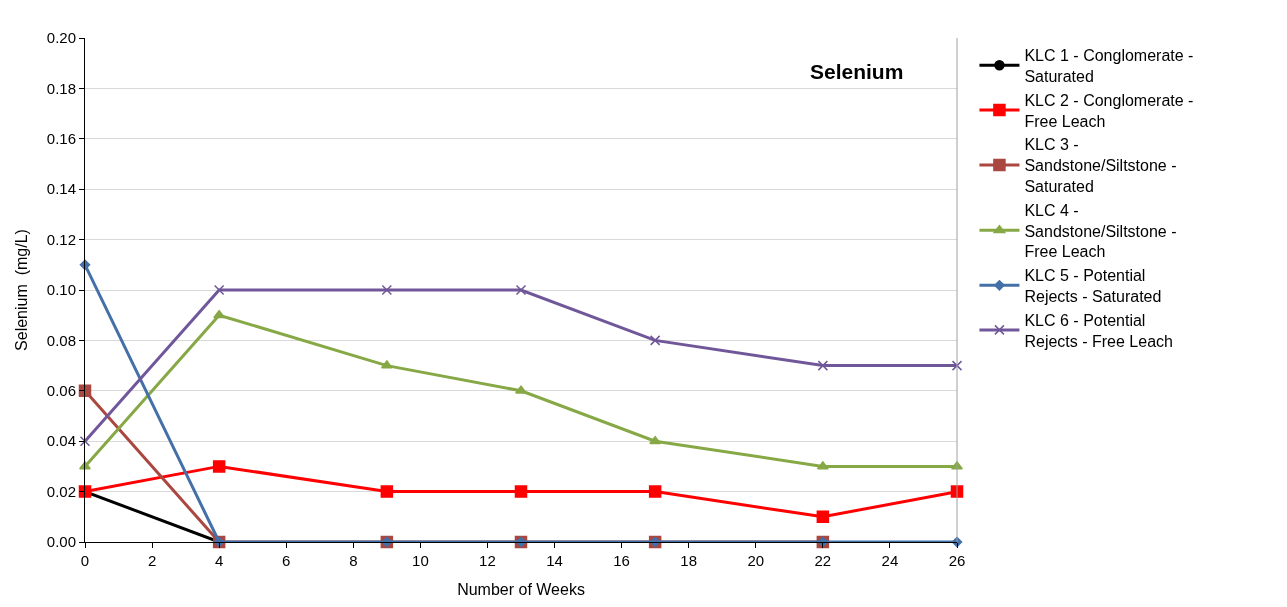  What do you see at coordinates (1109, 66) in the screenshot?
I see `legend-label: KLC 1 - Conglomerate - Saturated` at bounding box center [1109, 66].